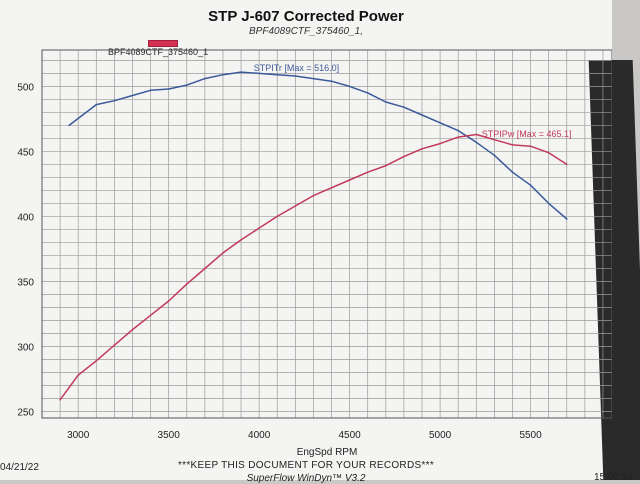  Describe the element at coordinates (25, 412) in the screenshot. I see `y-tick-label: 250` at that location.